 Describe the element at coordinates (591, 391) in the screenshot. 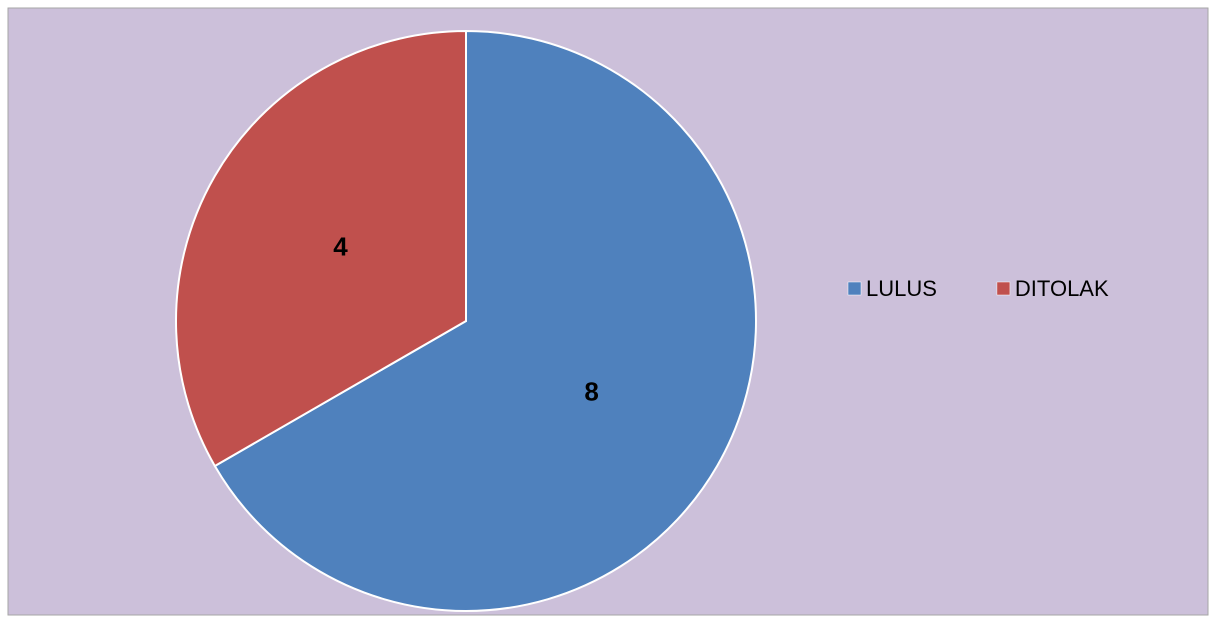

I see `data-label: 8` at that location.